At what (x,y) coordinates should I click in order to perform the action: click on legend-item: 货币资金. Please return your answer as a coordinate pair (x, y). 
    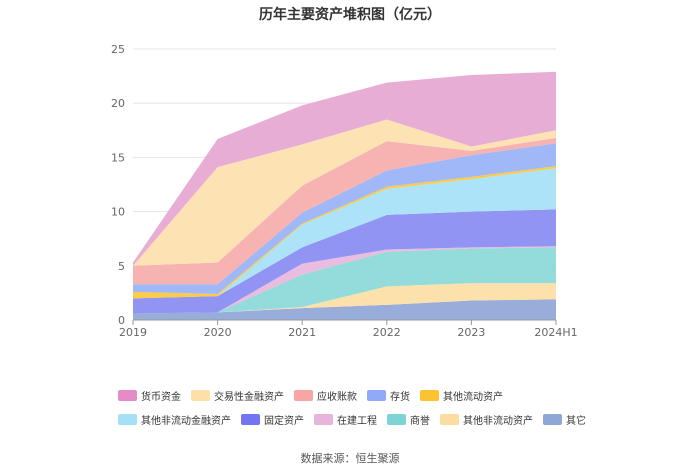
    Looking at the image, I should click on (149, 395).